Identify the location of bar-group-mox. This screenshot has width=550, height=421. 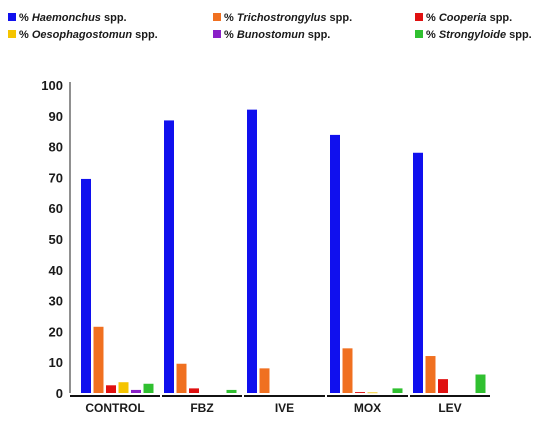
(366, 264).